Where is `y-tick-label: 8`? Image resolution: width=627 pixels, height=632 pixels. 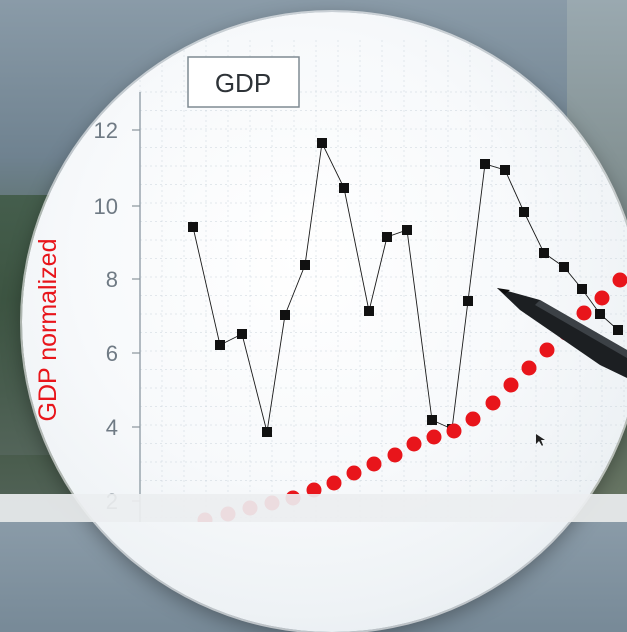 y-tick-label: 8 is located at coordinates (112, 279).